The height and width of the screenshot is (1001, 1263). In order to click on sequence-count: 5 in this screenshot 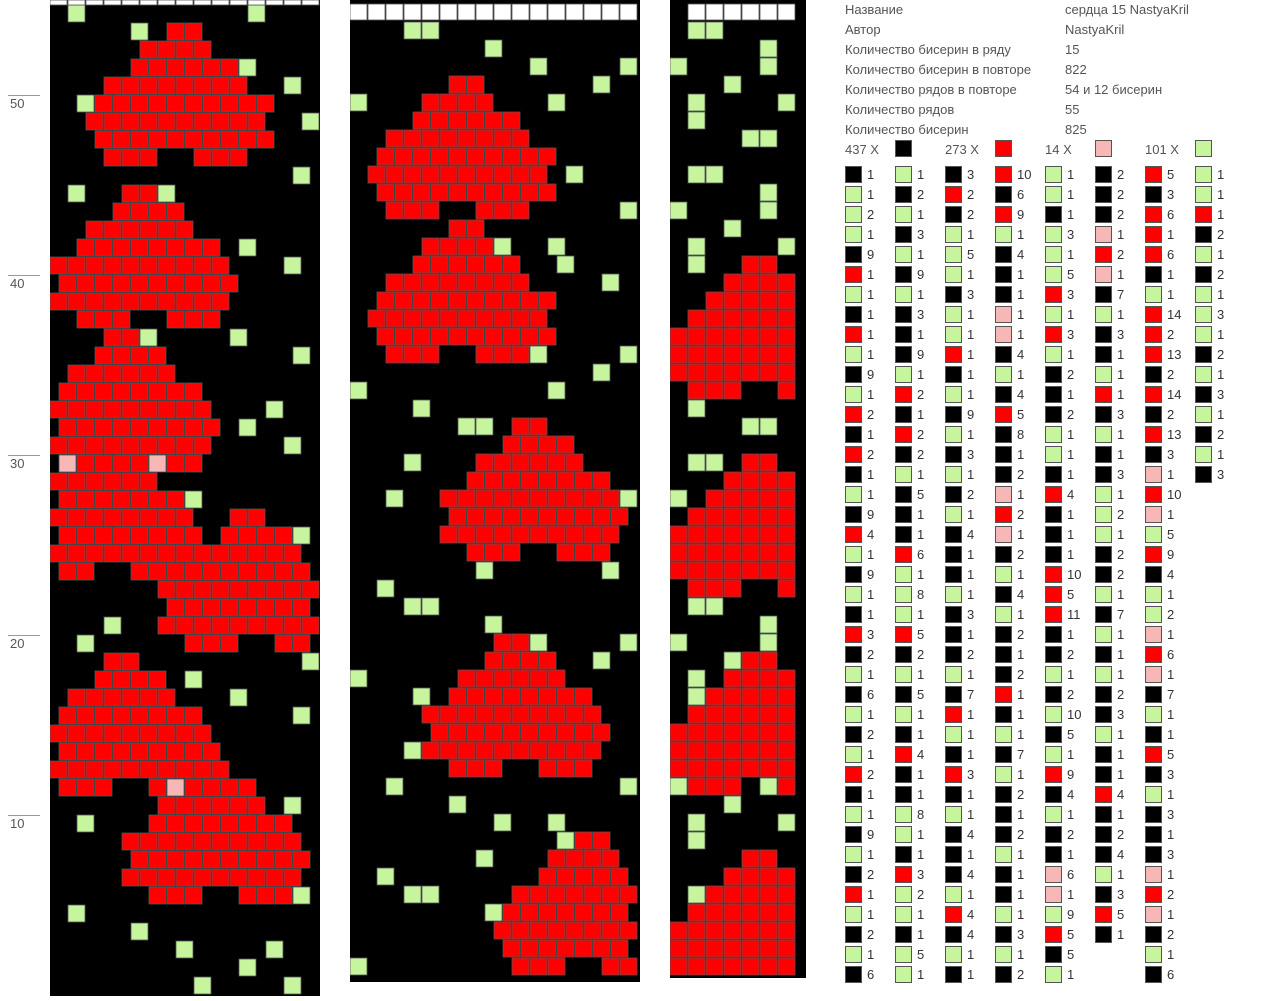, I will do `click(921, 494)`.